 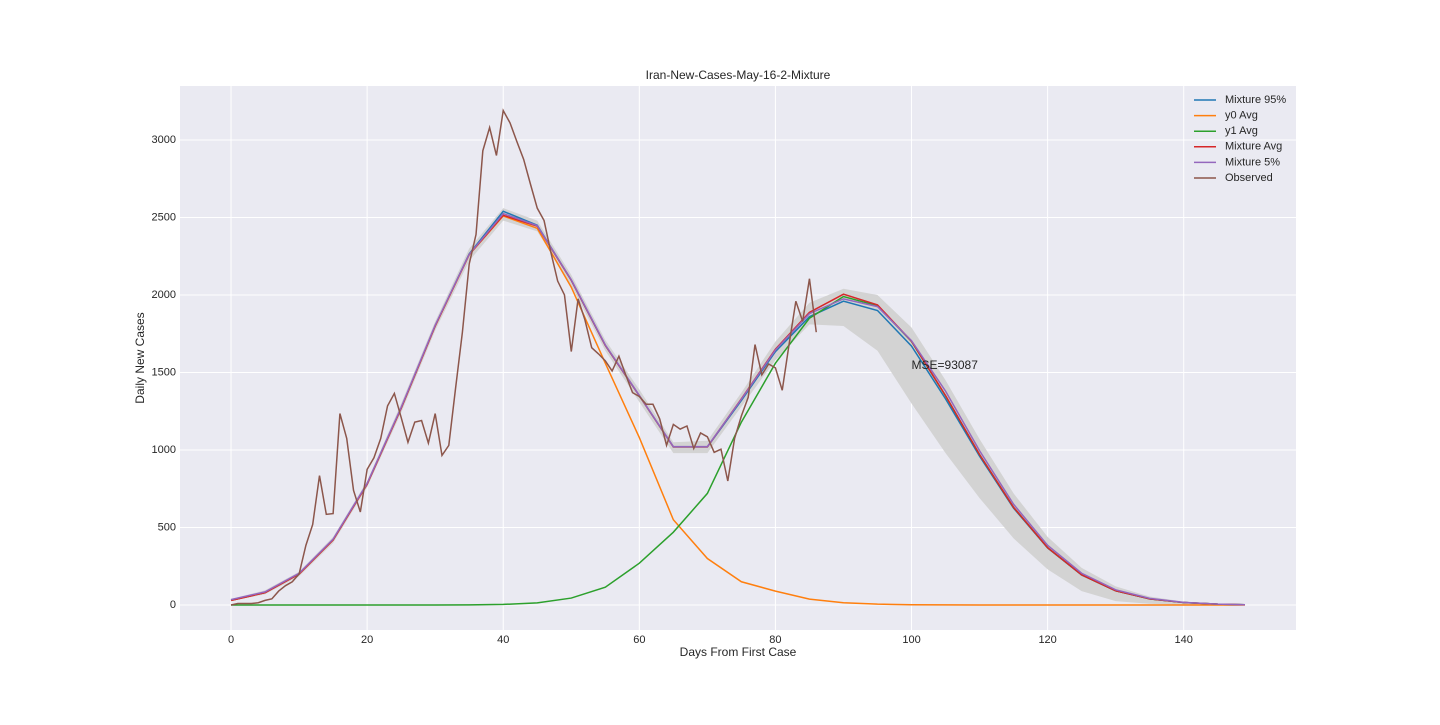 I want to click on legend-label: Observed, so click(x=1249, y=178).